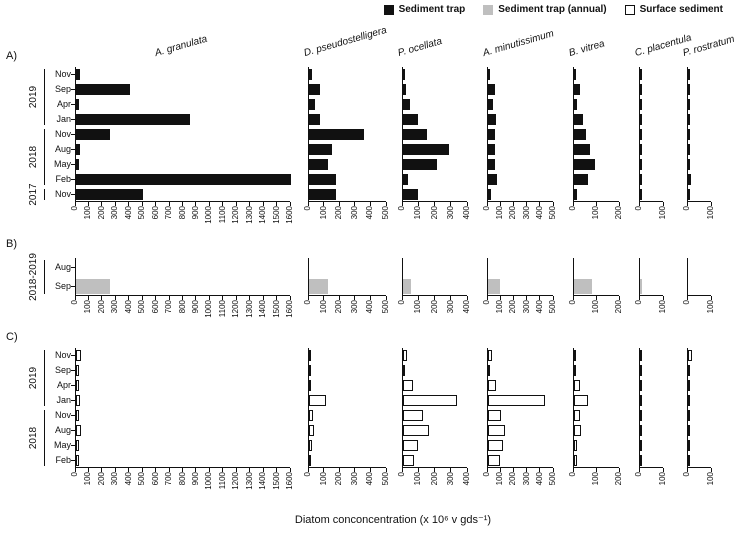 The image size is (737, 537). I want to click on month-label: Aug, so click(62, 149).